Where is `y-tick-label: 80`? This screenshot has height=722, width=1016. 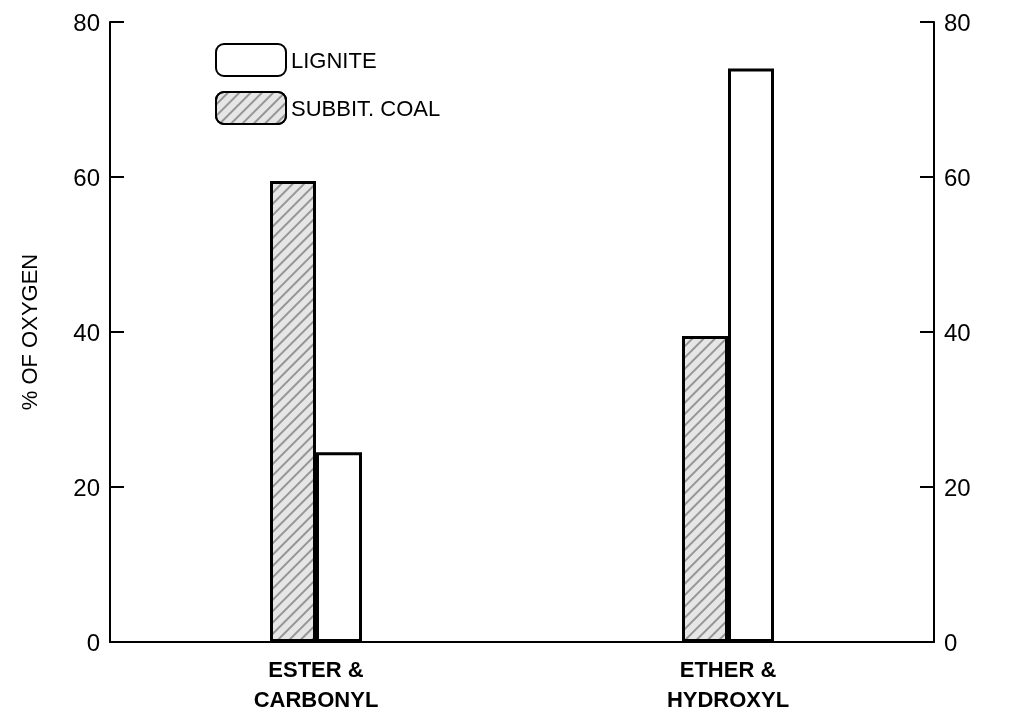
y-tick-label: 80 is located at coordinates (86, 22).